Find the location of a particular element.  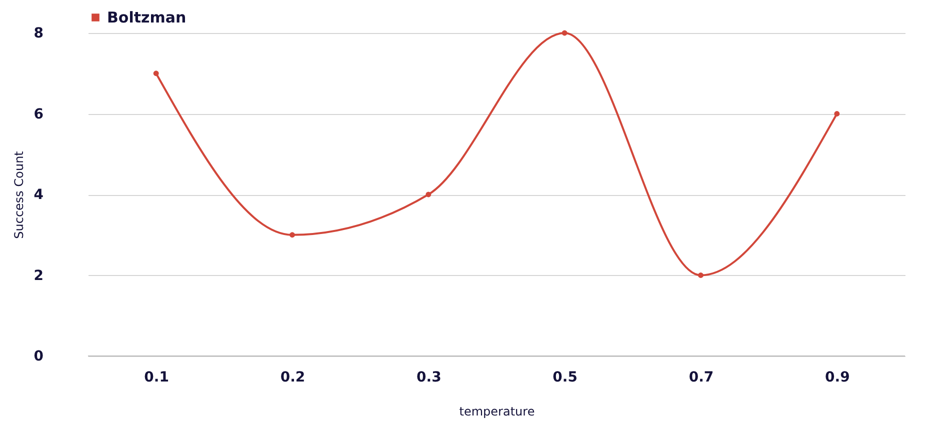

x-tick-label: 0.7 is located at coordinates (701, 378).